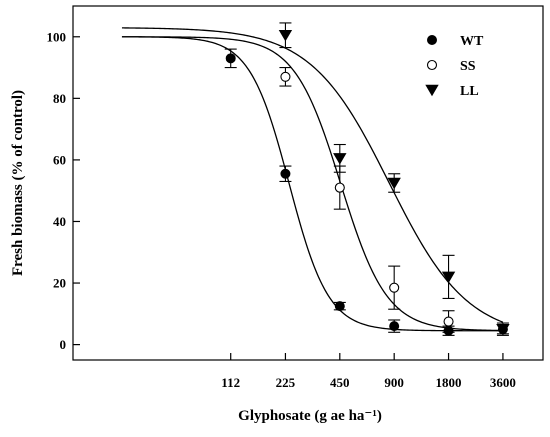 This screenshot has width=550, height=437. I want to click on legend-marker-ll, so click(432, 90).